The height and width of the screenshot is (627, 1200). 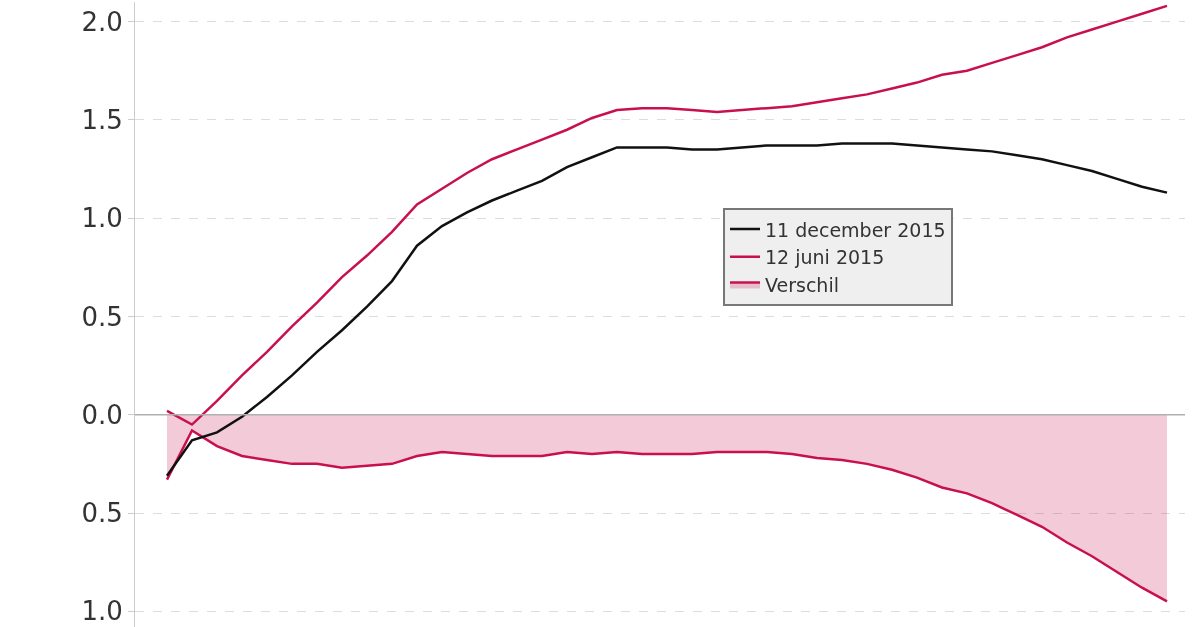 What do you see at coordinates (102, 120) in the screenshot?
I see `y-tick-label: 1.5` at bounding box center [102, 120].